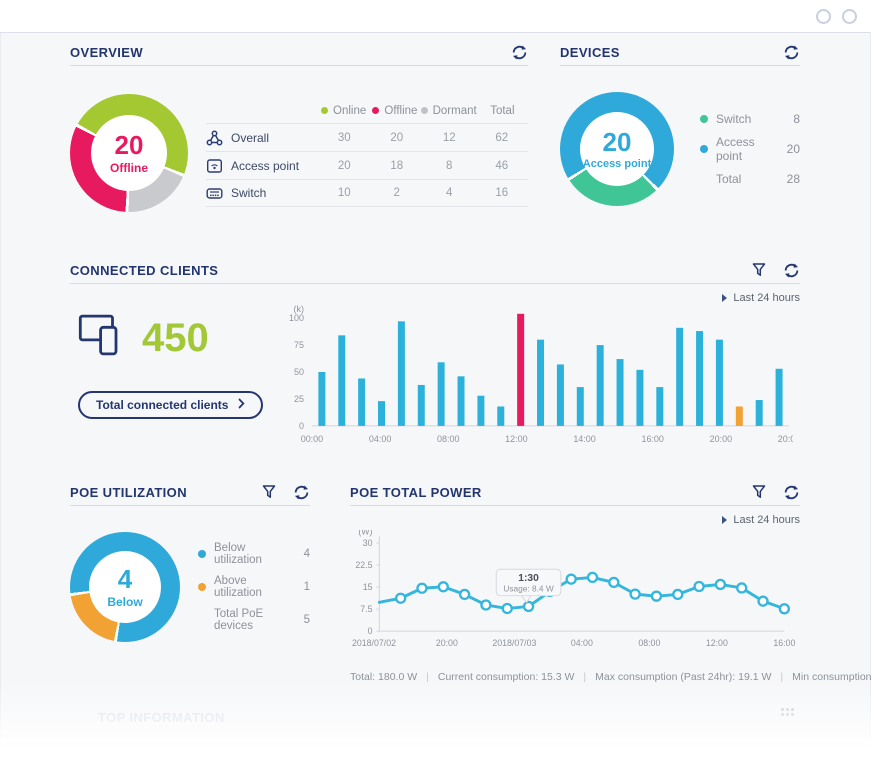 Image resolution: width=871 pixels, height=770 pixels. Describe the element at coordinates (758, 179) in the screenshot. I see `legend-item-total: Total 28` at that location.